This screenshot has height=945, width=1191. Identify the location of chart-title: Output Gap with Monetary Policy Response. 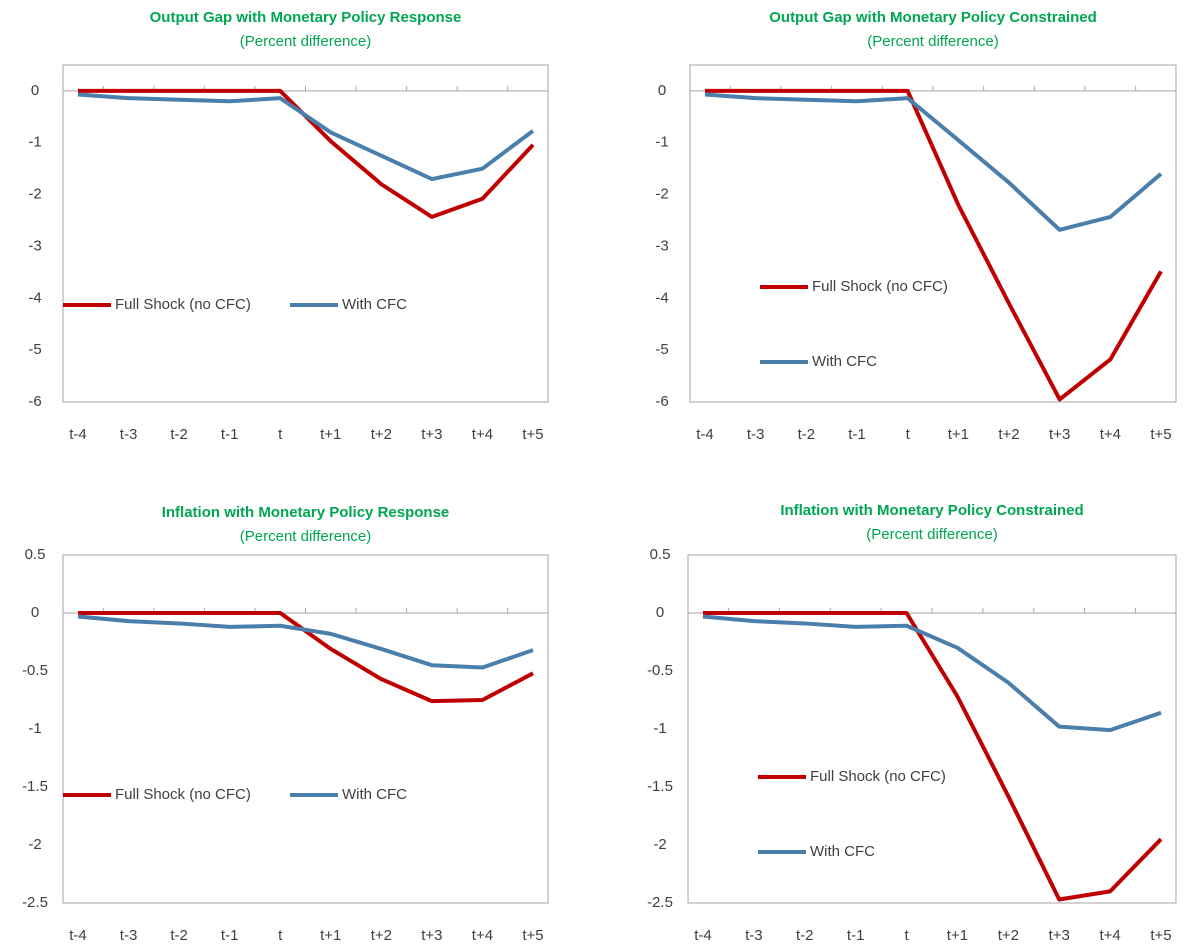
(306, 17).